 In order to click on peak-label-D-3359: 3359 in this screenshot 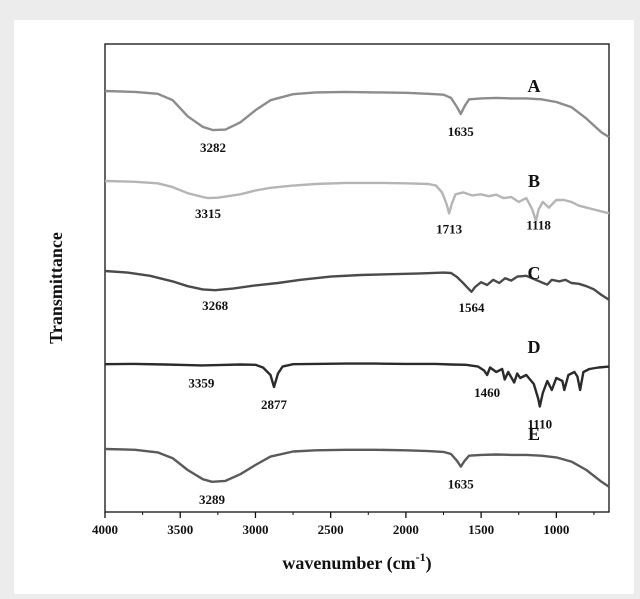, I will do `click(201, 382)`.